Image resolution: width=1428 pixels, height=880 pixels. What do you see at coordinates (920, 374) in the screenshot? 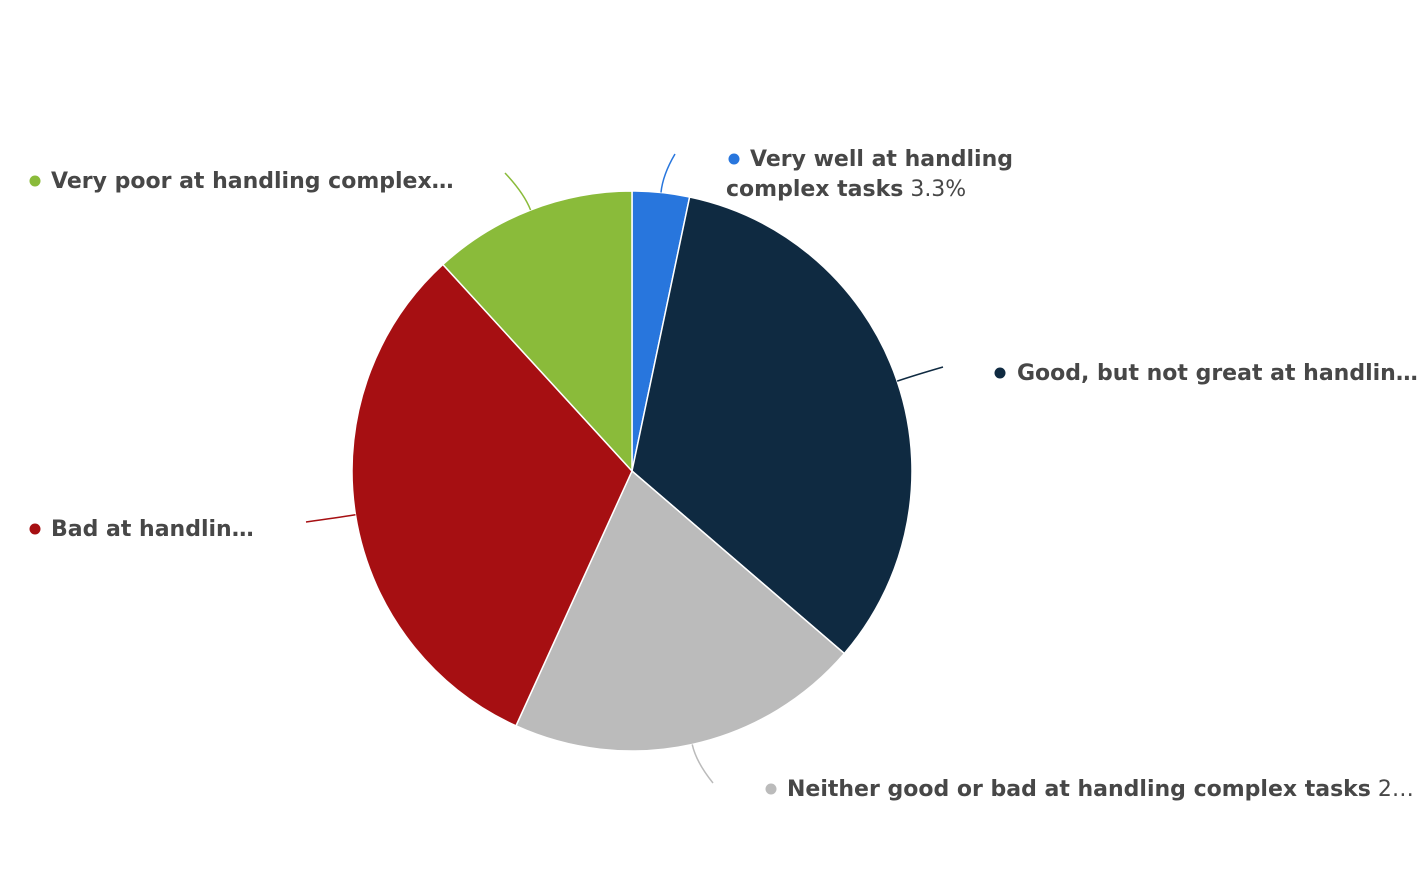
I see `connector-line-good-but-not-great-at-handling-complex-tasks` at bounding box center [920, 374].